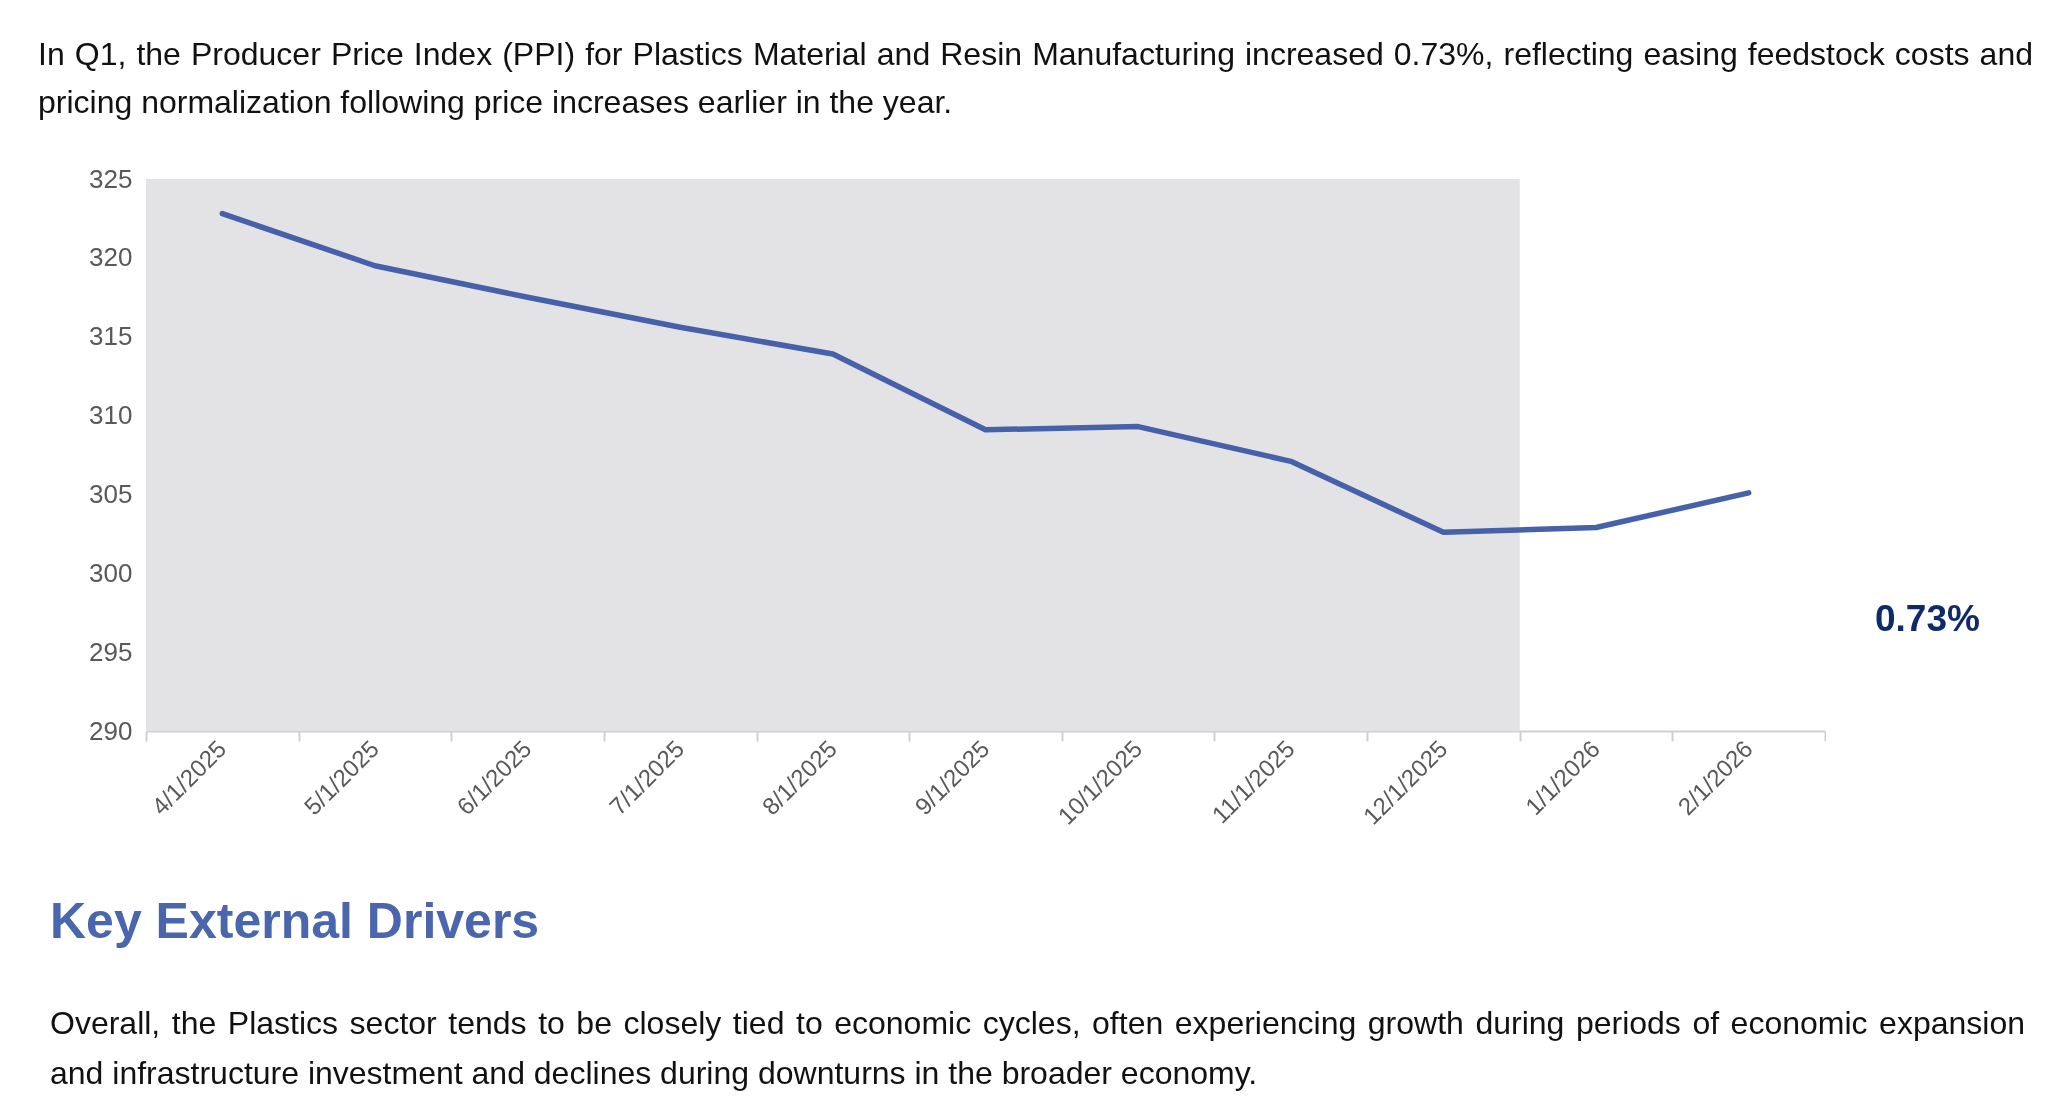  What do you see at coordinates (295, 921) in the screenshot?
I see `text: Key External Drivers` at bounding box center [295, 921].